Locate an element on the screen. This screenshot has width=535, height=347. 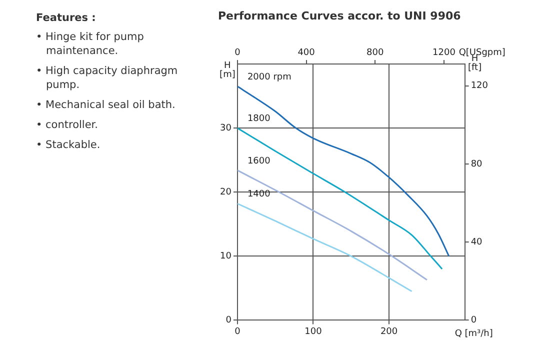
x-tick-label: 200 is located at coordinates (389, 331).